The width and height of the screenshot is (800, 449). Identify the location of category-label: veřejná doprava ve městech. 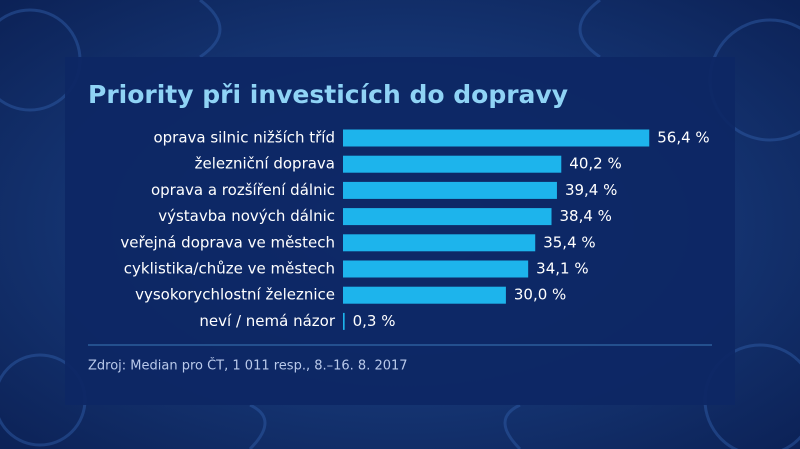
(227, 242).